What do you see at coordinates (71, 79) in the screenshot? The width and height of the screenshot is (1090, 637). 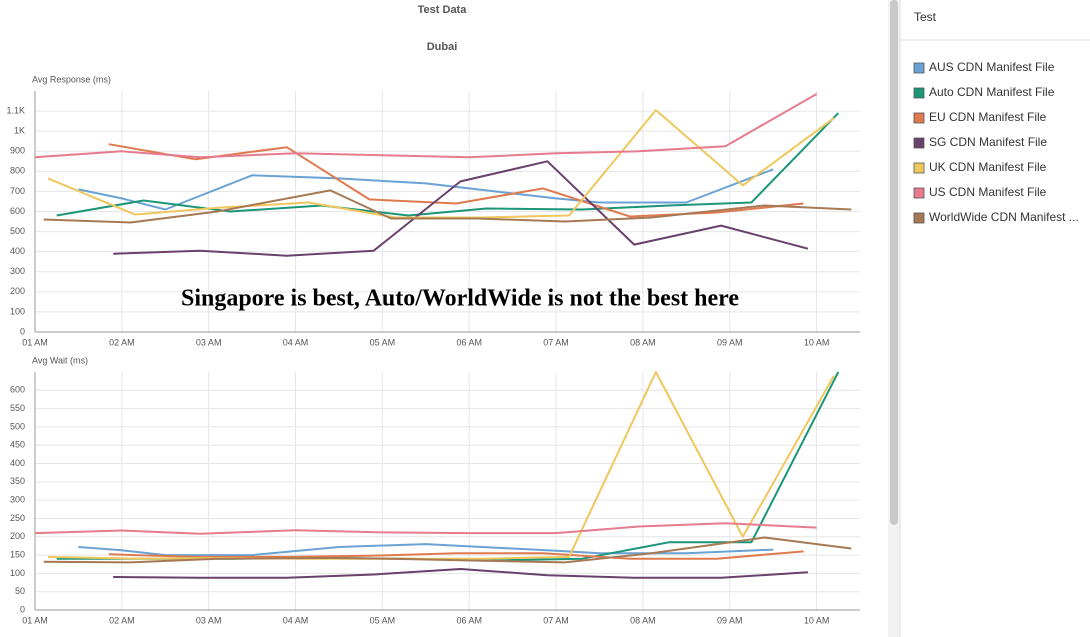 I see `y-axis-label: Avg Response (ms)` at bounding box center [71, 79].